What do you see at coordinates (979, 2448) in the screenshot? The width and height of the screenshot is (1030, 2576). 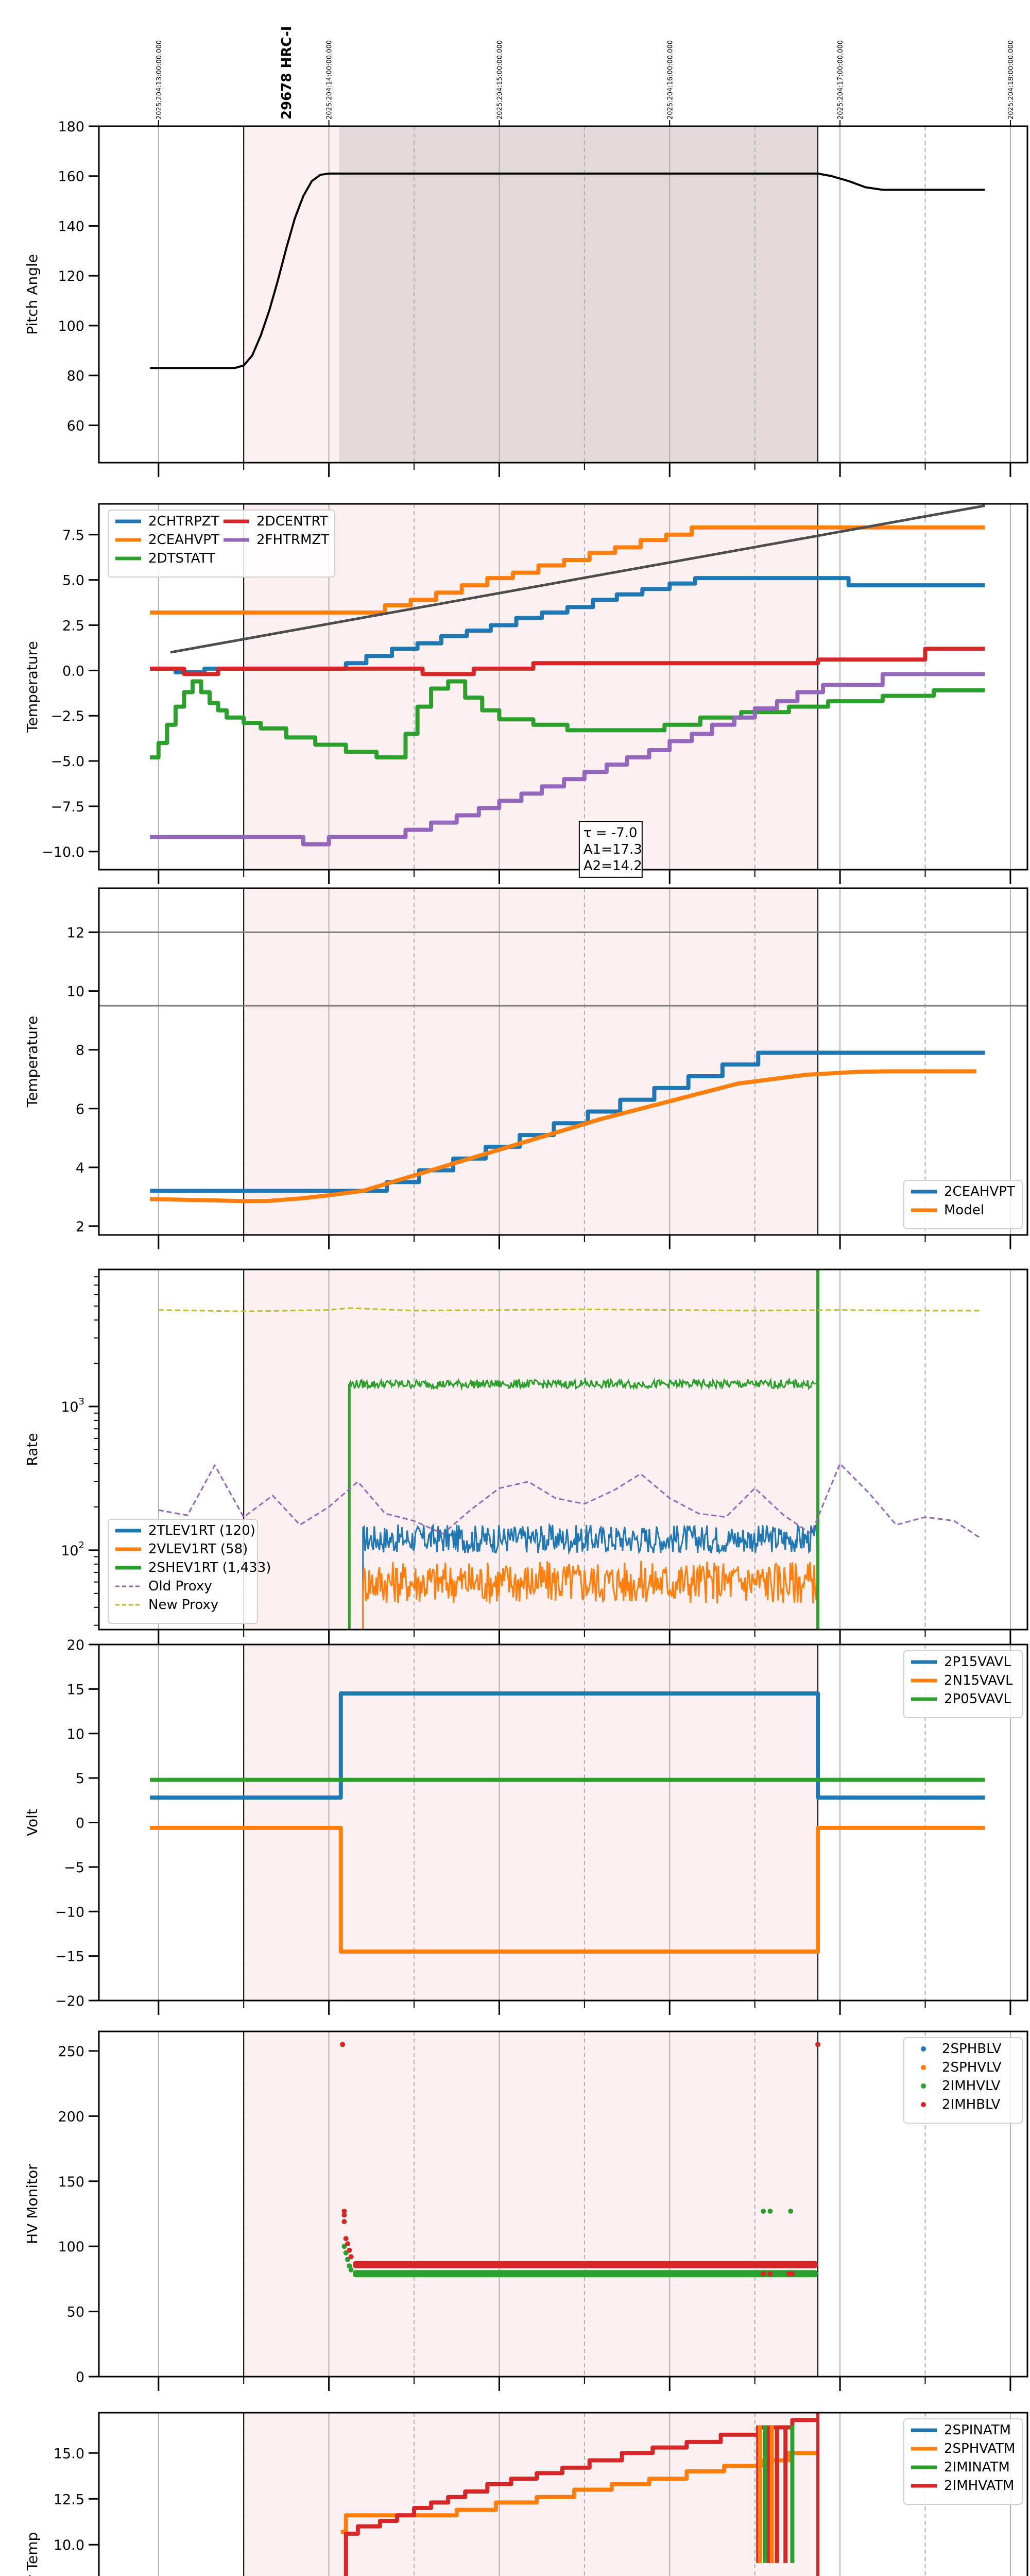 I see `legend-label: 2SPHVATM` at bounding box center [979, 2448].